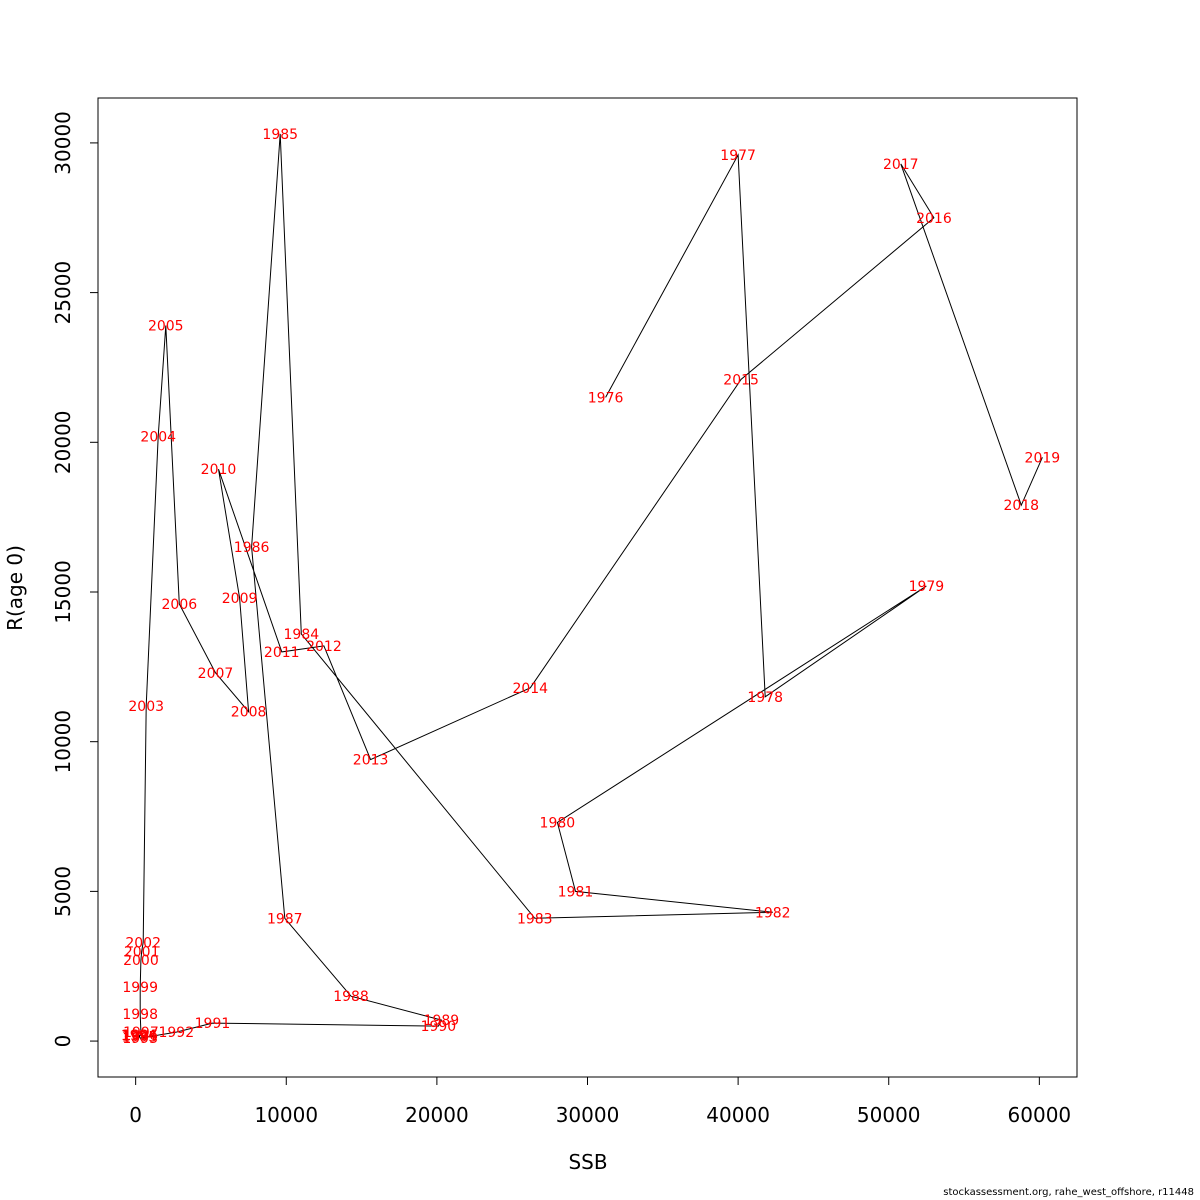  I want to click on year-label-1983: 1983, so click(535, 919).